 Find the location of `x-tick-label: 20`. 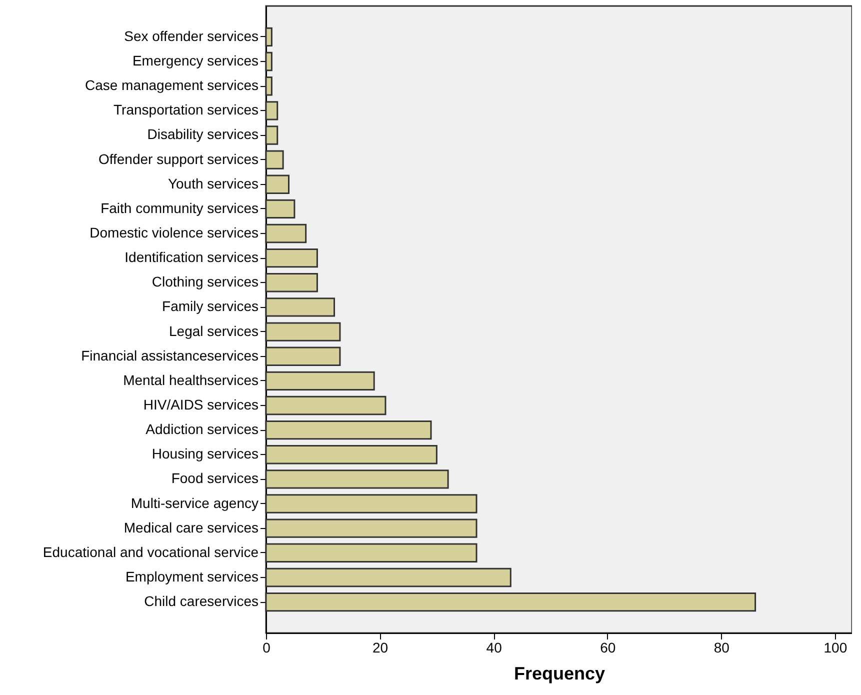

x-tick-label: 20 is located at coordinates (380, 648).